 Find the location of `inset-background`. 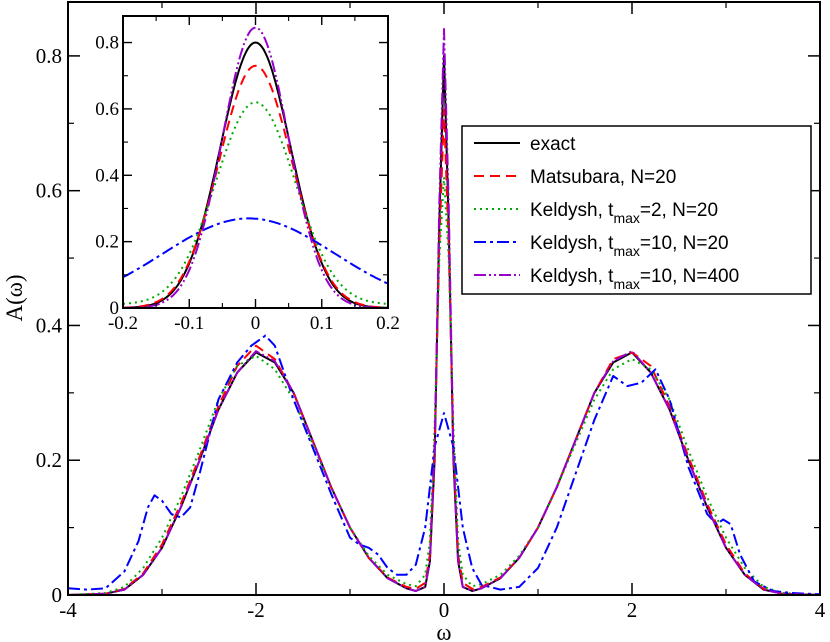

inset-background is located at coordinates (255, 162).